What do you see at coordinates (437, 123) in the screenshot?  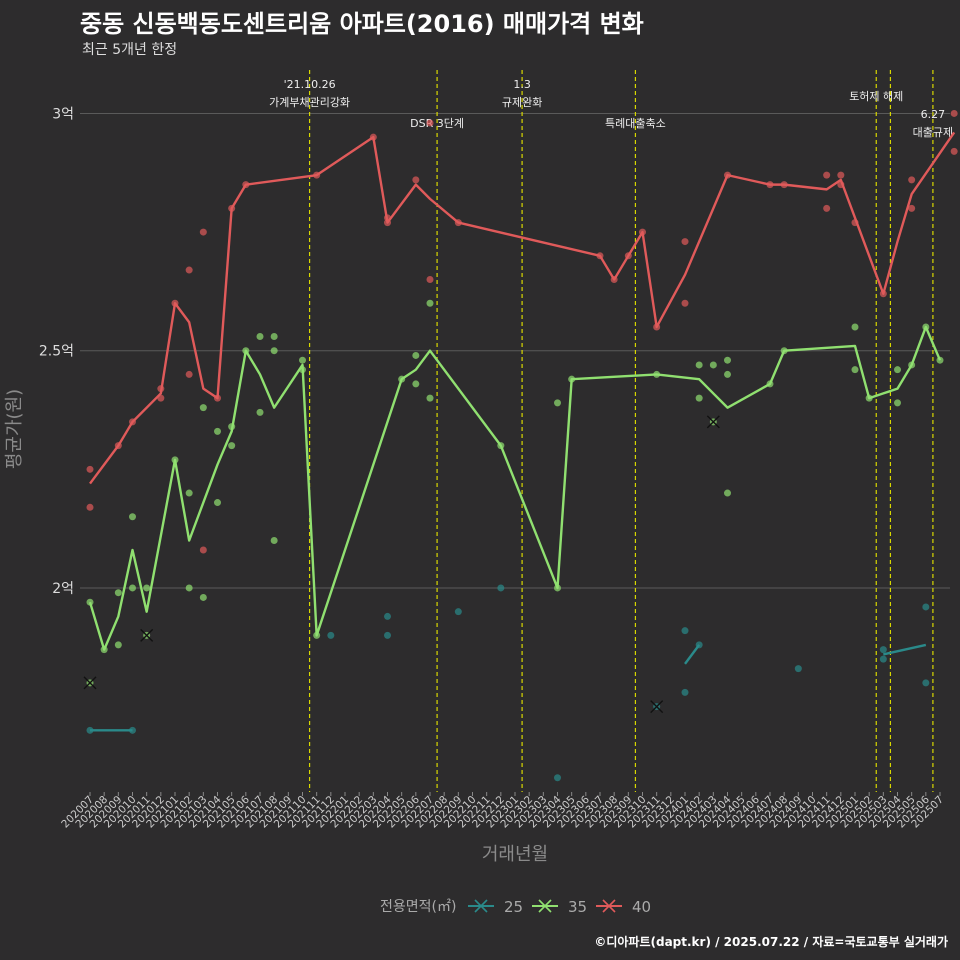 I see `event-label: DSR 3단계` at bounding box center [437, 123].